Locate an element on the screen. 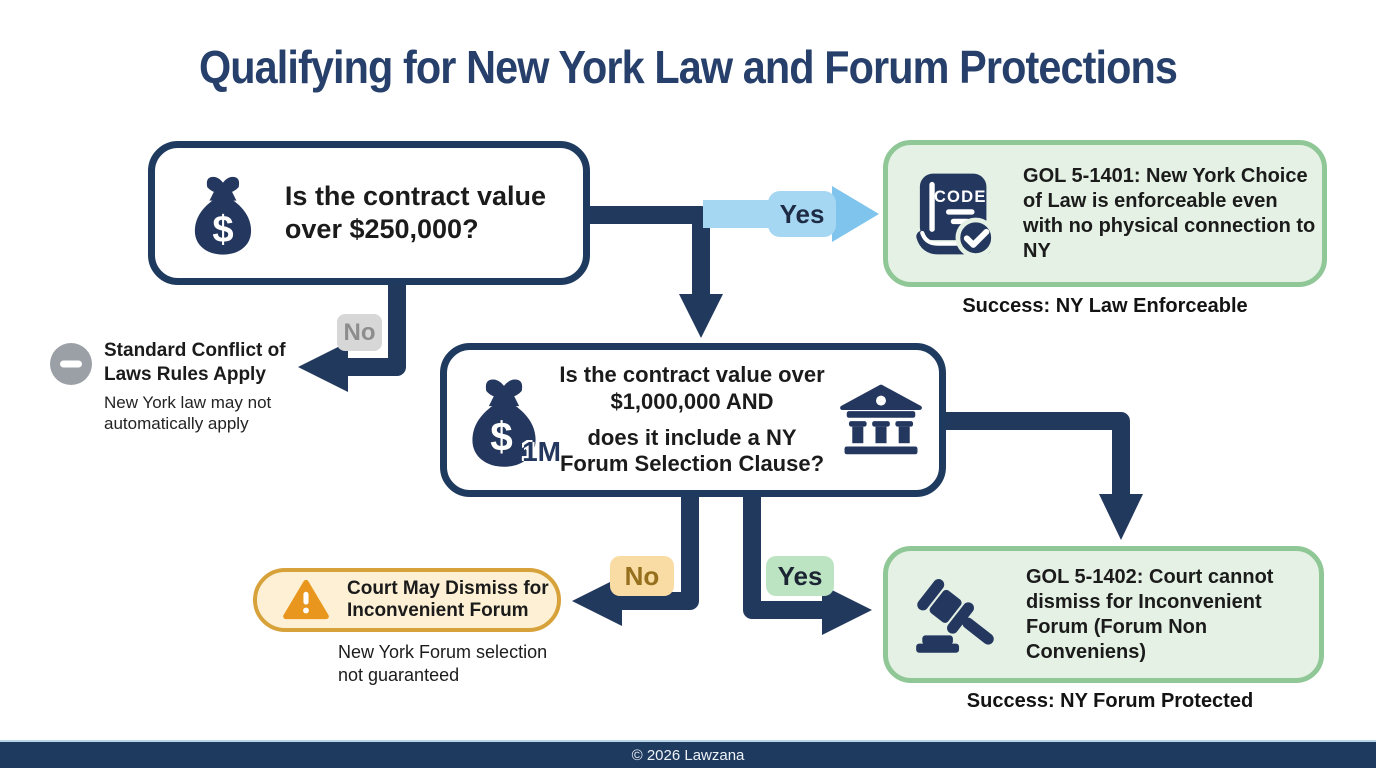 The image size is (1376, 768). conflict-title-line1: Standard Conflict of is located at coordinates (195, 350).